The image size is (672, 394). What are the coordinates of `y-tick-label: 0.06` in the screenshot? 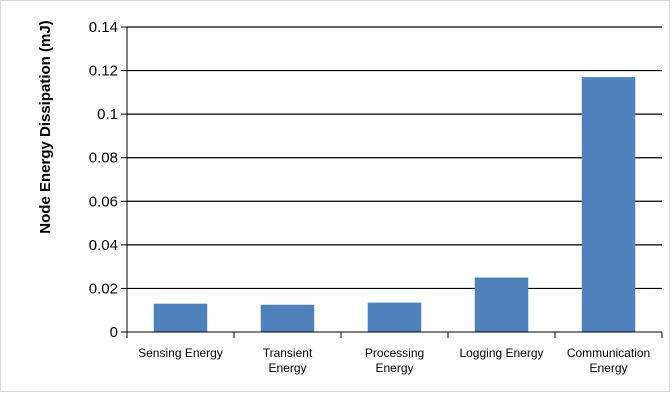 It's located at (103, 201).